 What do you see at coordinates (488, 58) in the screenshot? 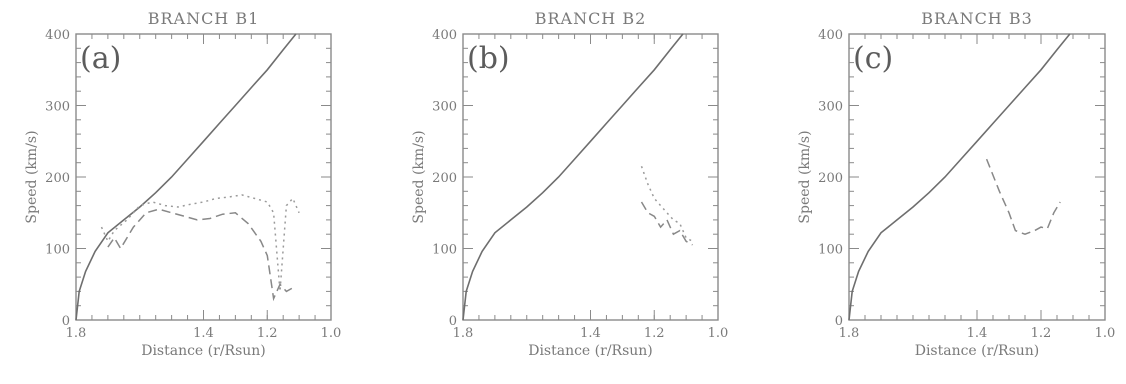
I see `panel-label: (b)` at bounding box center [488, 58].